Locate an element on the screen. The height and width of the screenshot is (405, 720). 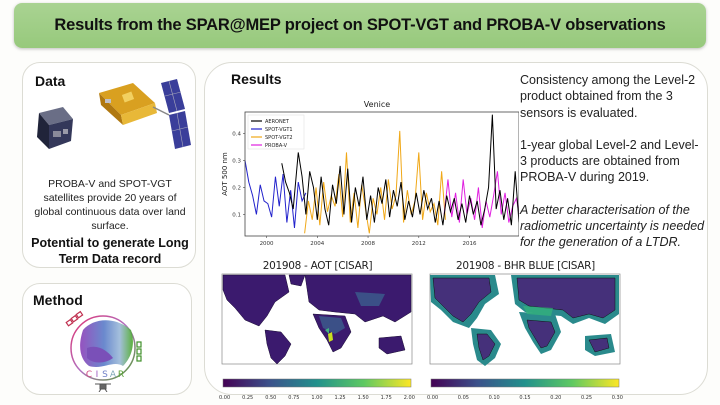
legend-label-spot-vgt2: SPOT-VGT2 is located at coordinates (279, 138).